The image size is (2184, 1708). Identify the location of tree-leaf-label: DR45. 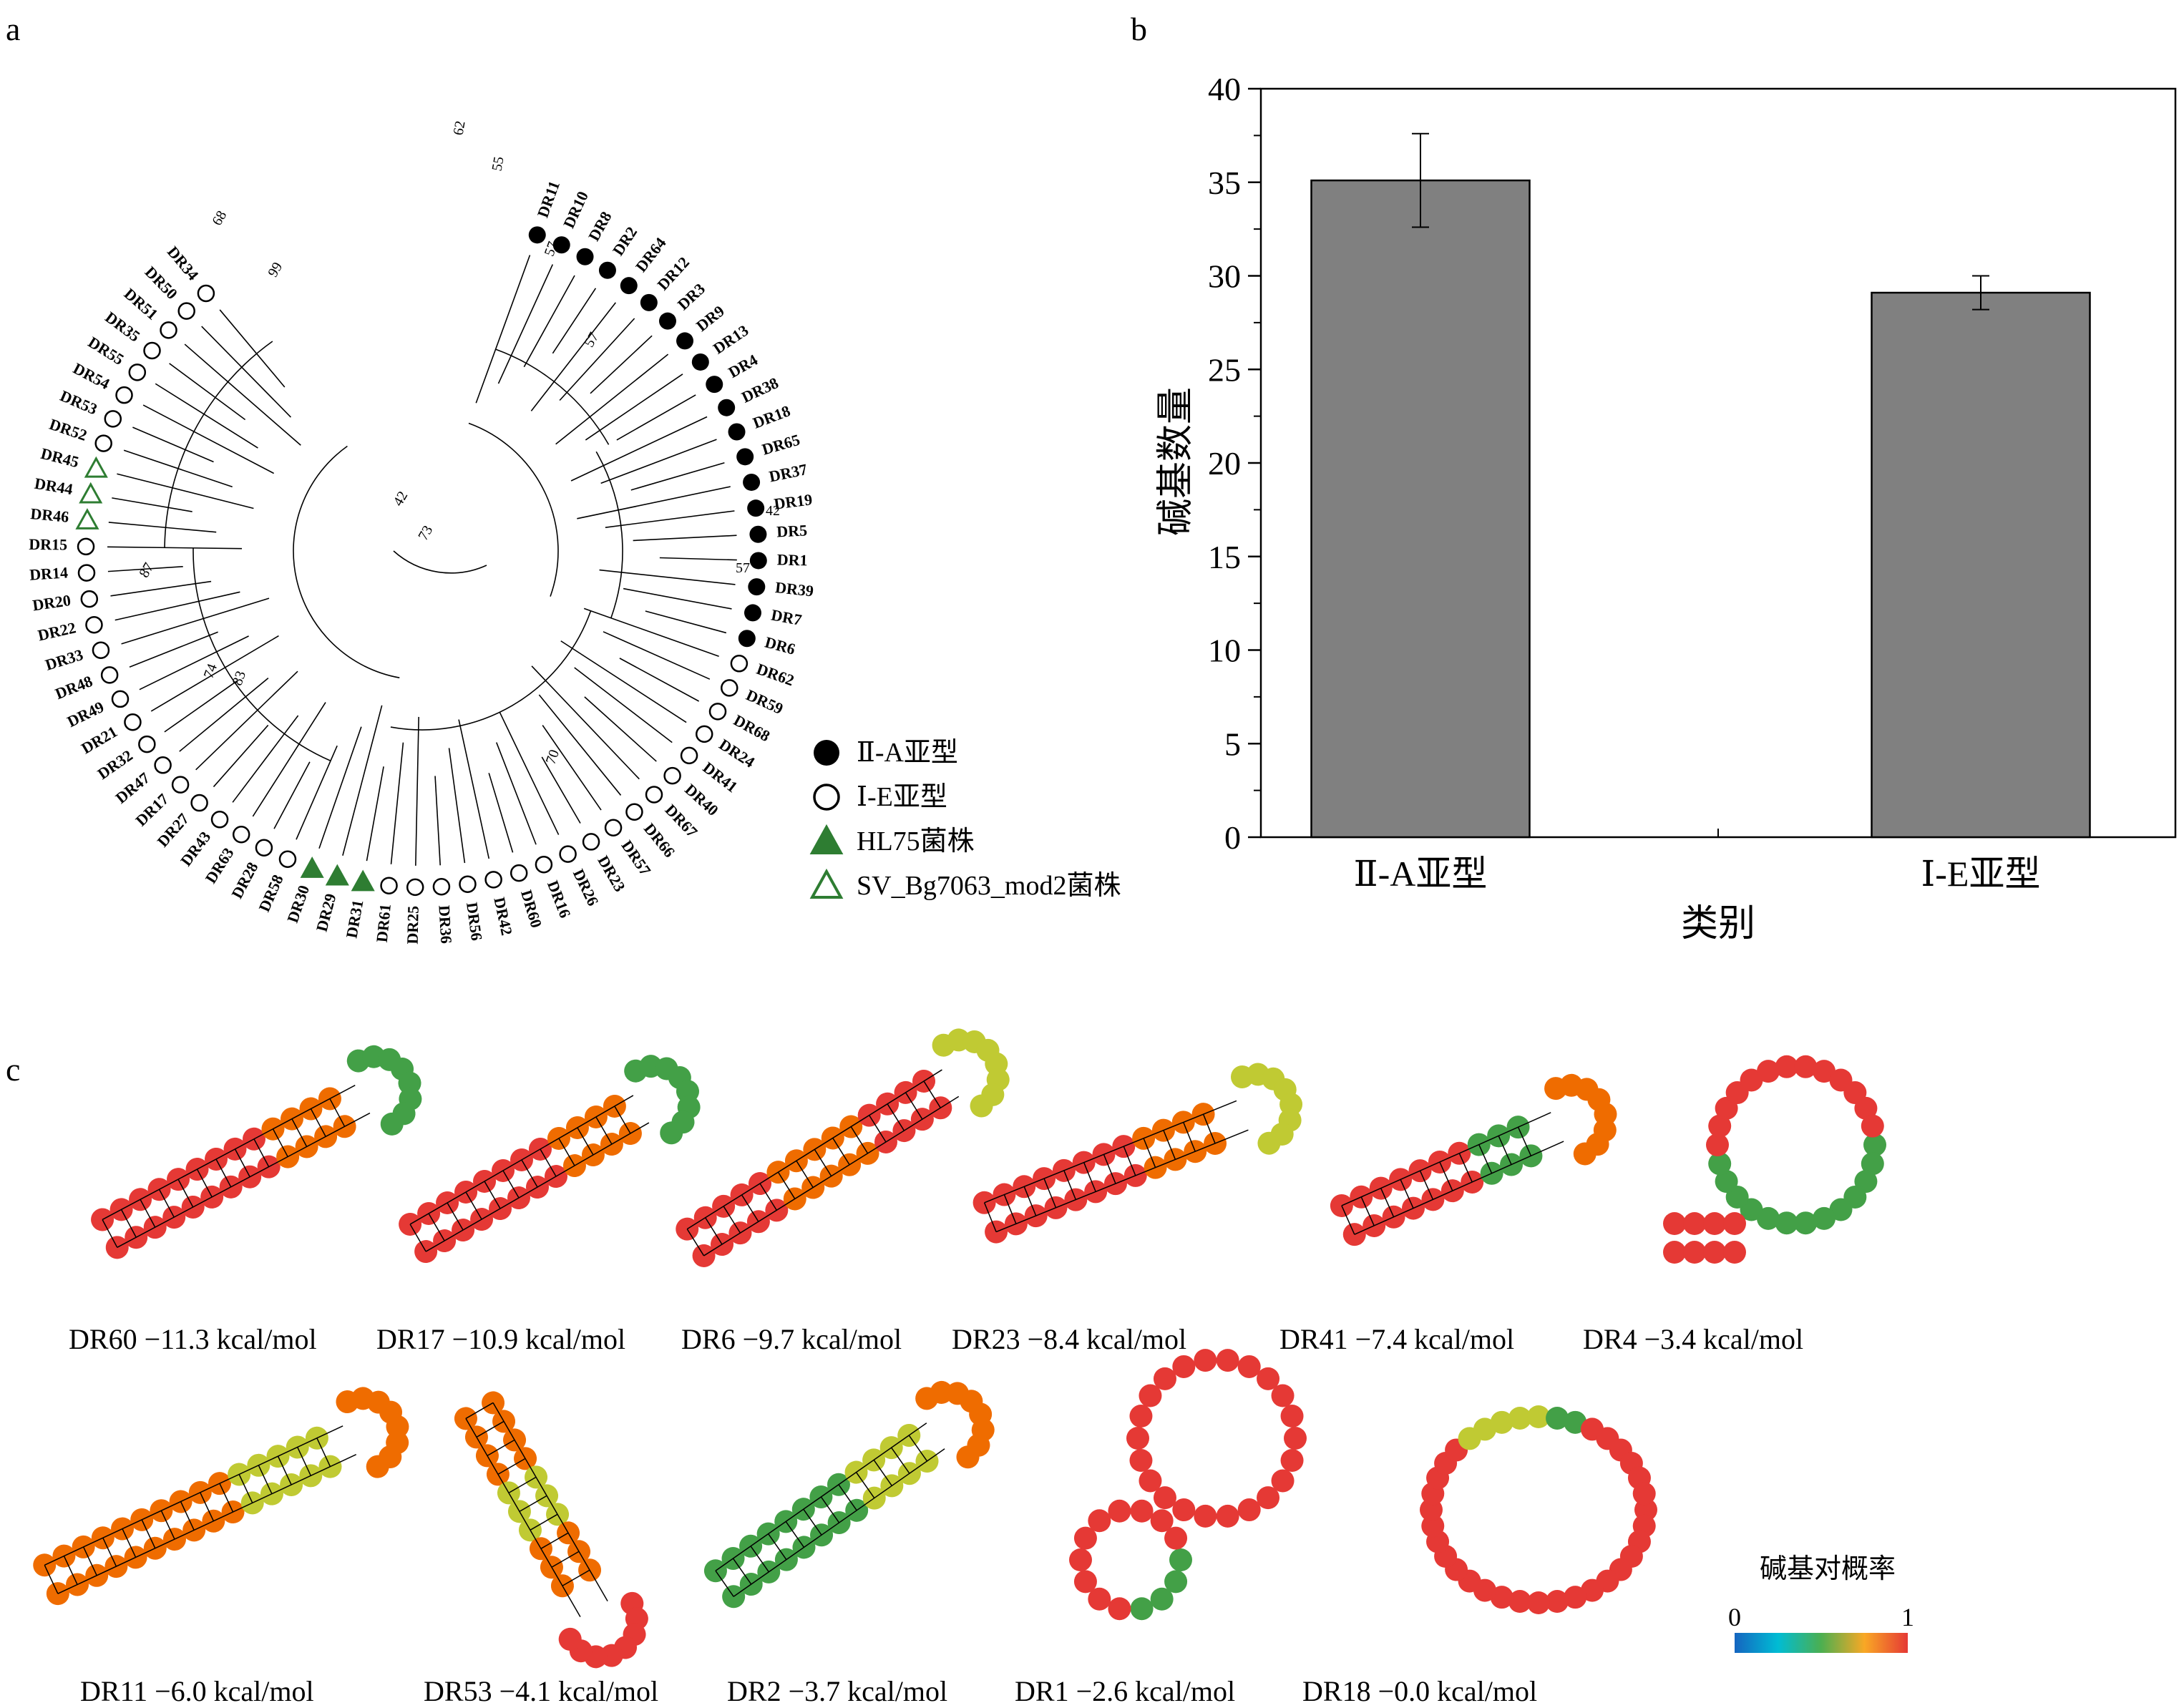
(60, 457).